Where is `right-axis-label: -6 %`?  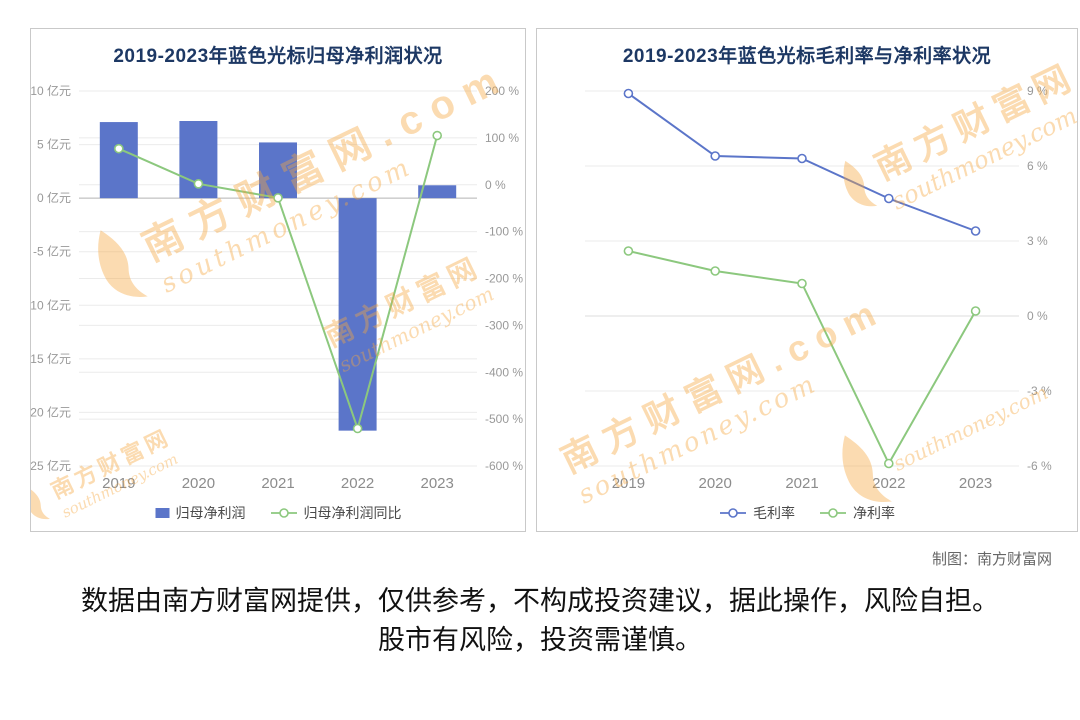 right-axis-label: -6 % is located at coordinates (1039, 466).